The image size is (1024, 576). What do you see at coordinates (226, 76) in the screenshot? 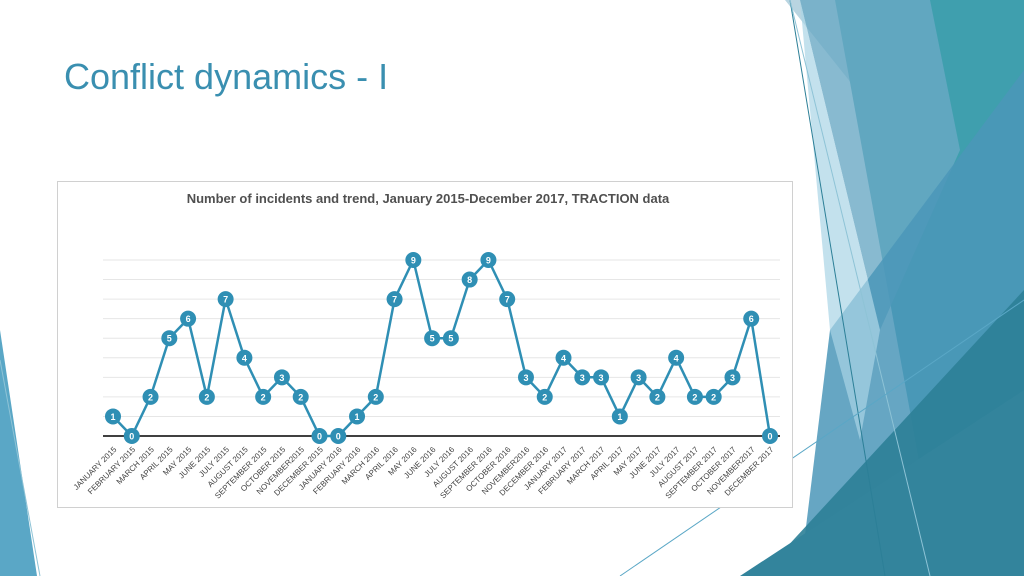
I see `slide-title: Conflict dynamics - I` at bounding box center [226, 76].